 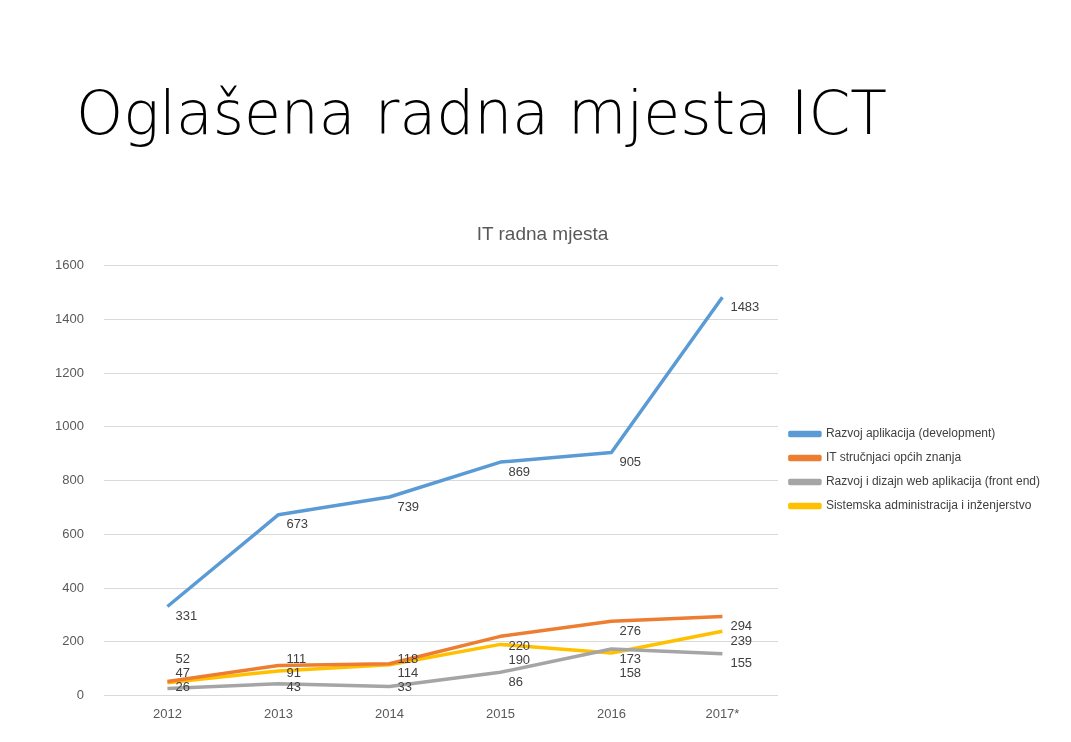 What do you see at coordinates (741, 663) in the screenshot?
I see `data-label: 155` at bounding box center [741, 663].